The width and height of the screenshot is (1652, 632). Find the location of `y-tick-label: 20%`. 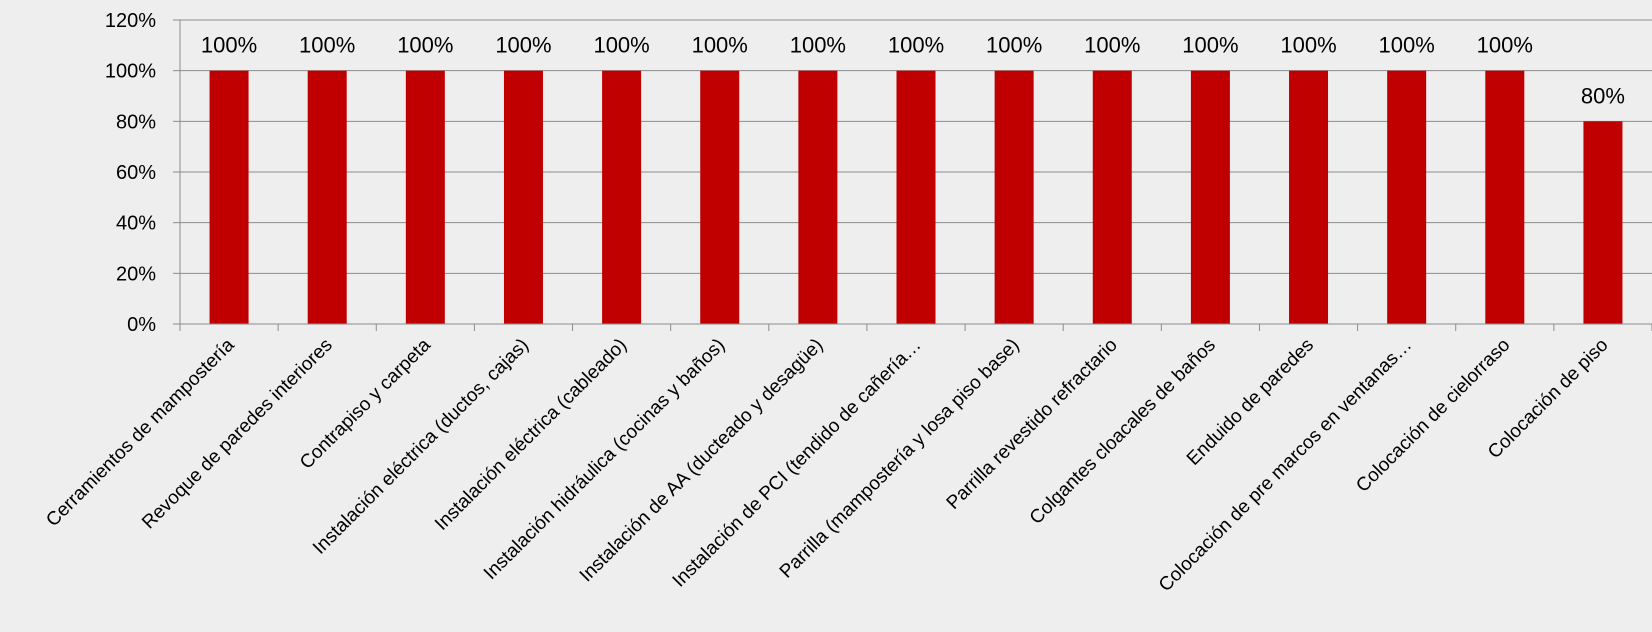

y-tick-label: 20% is located at coordinates (136, 274).